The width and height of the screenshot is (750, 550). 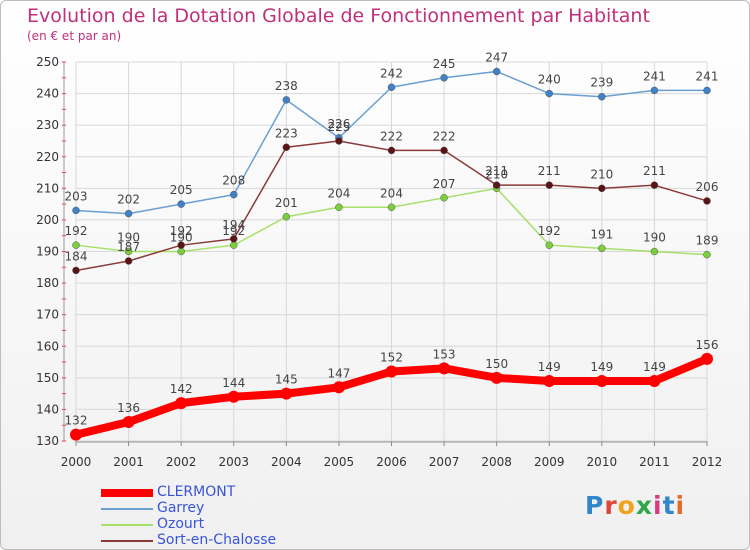 What do you see at coordinates (47, 378) in the screenshot?
I see `y-tick-label: 150` at bounding box center [47, 378].